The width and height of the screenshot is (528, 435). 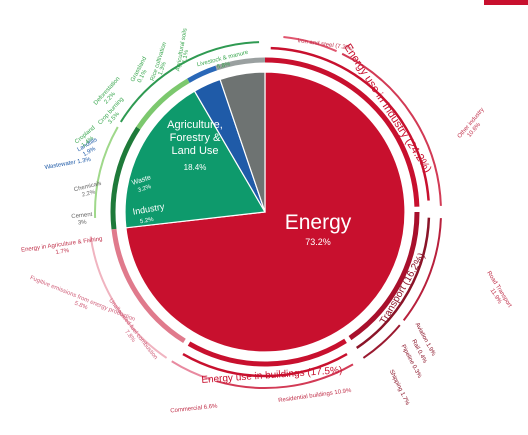 I want to click on slice-label-energy: Energy, so click(x=318, y=222).